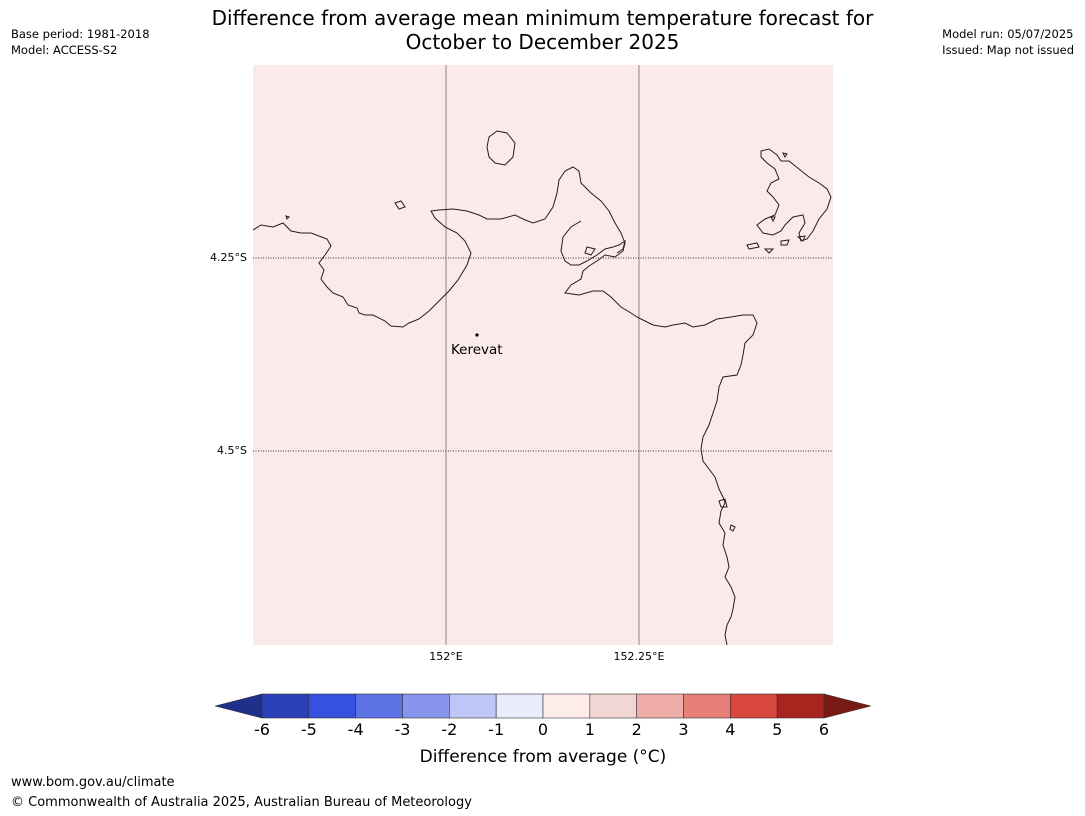  What do you see at coordinates (355, 729) in the screenshot?
I see `colorbar-tick-label: -4` at bounding box center [355, 729].